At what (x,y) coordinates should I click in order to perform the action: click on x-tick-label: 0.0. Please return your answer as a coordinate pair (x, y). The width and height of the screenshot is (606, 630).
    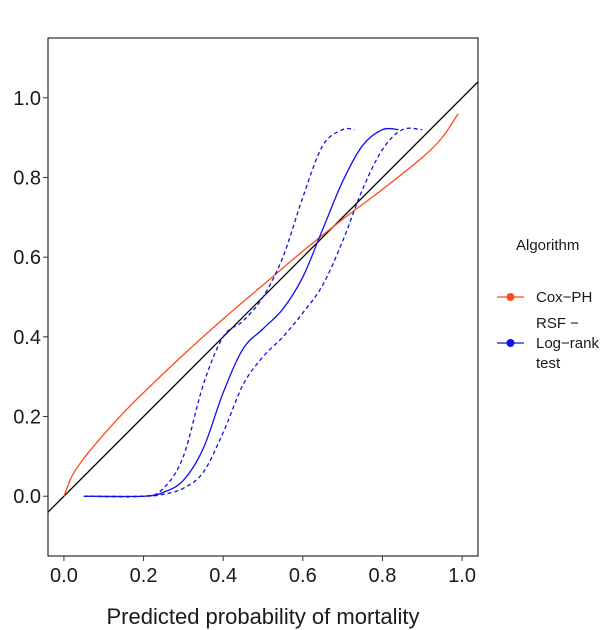
    Looking at the image, I should click on (64, 576).